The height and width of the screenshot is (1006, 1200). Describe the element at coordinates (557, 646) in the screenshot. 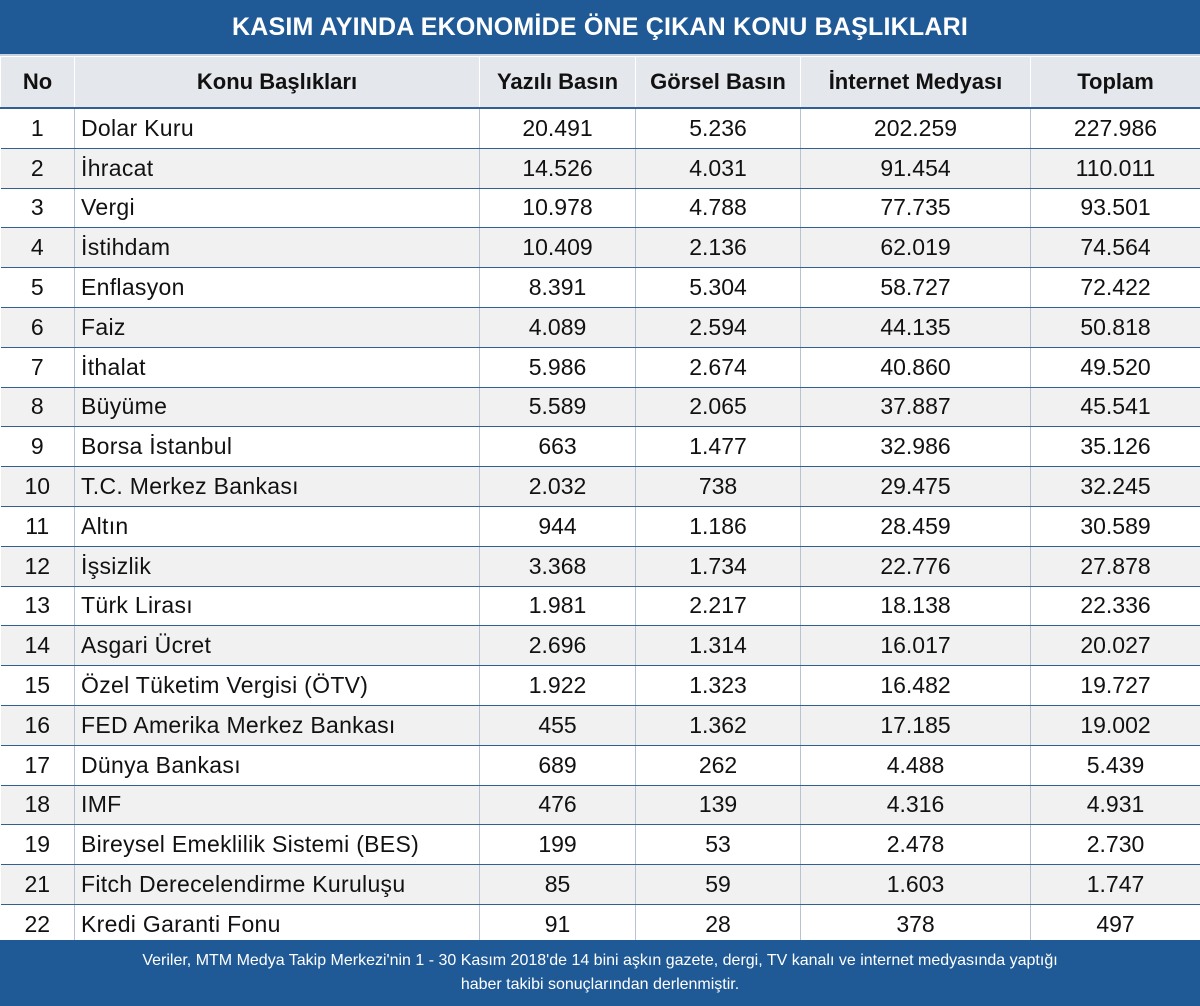

I see `cell-yazili-basin: 2.696` at that location.